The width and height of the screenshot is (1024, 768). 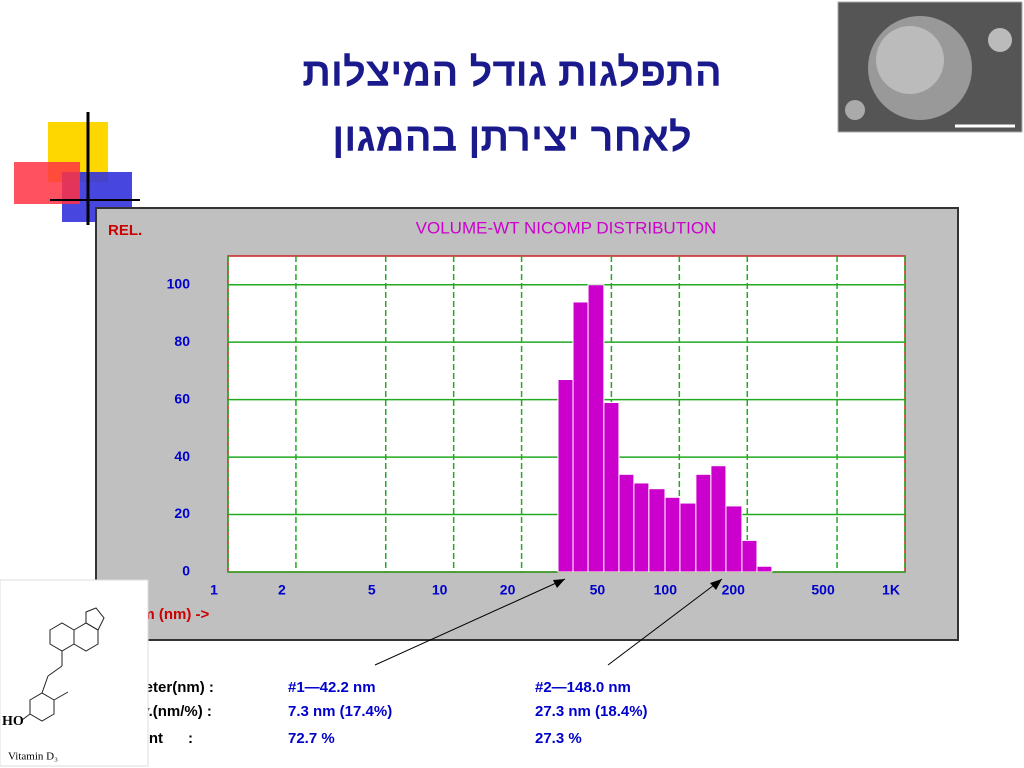 I want to click on x-tick-label: 10, so click(x=440, y=590).